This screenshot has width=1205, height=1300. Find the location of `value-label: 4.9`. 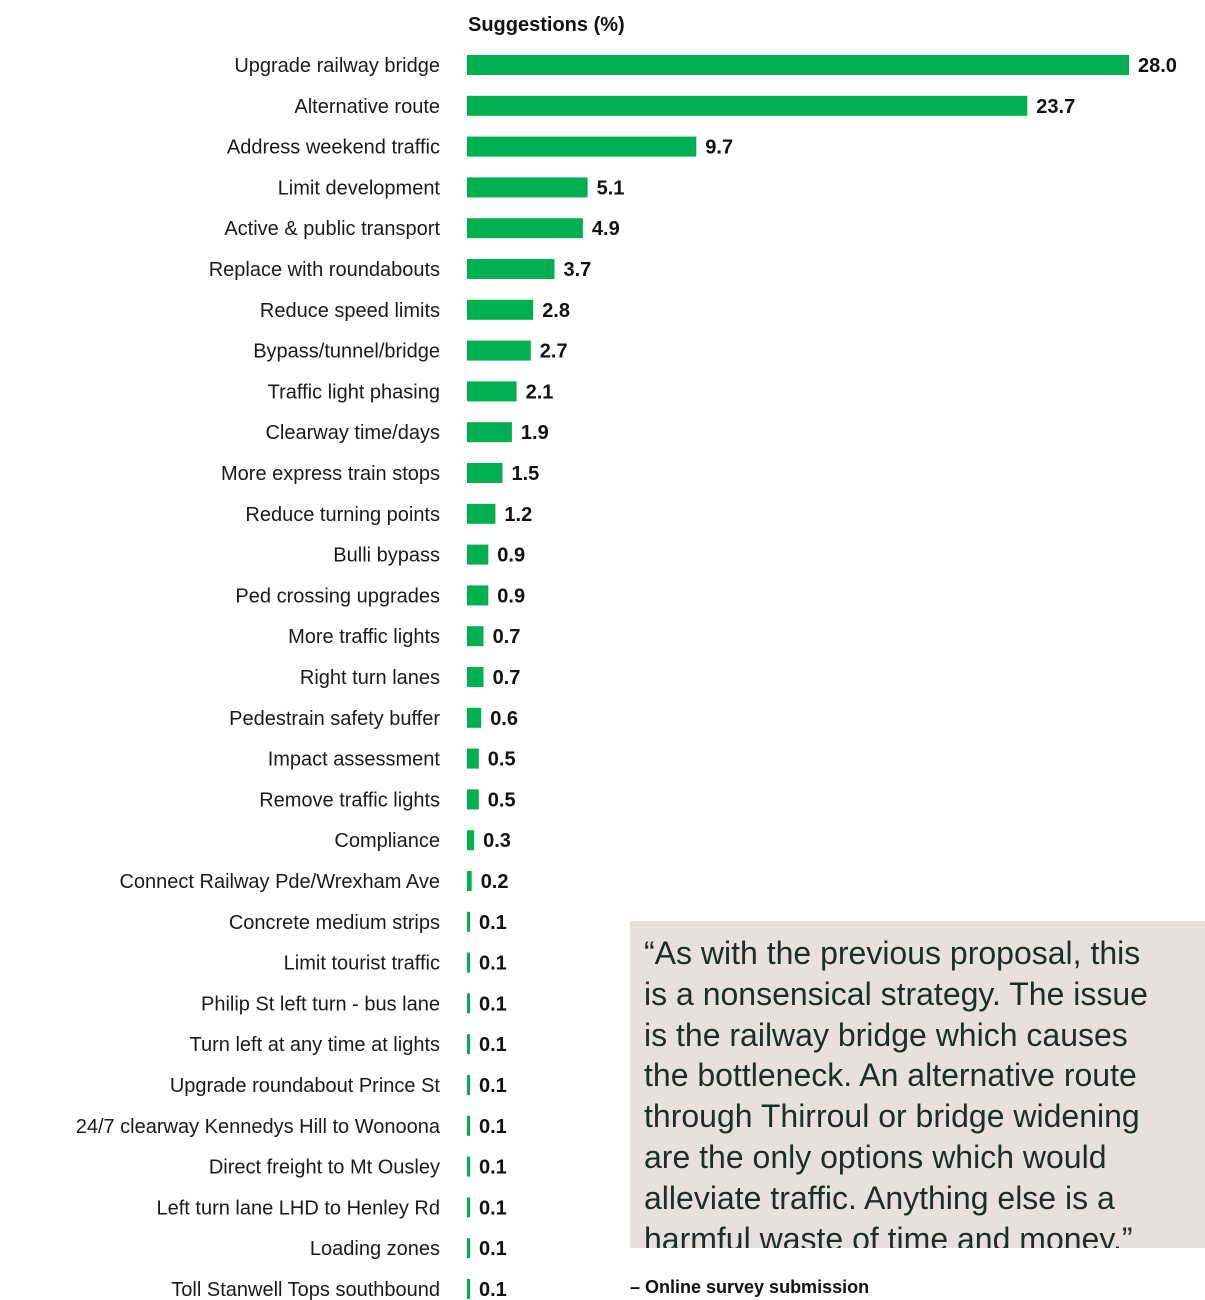

value-label: 4.9 is located at coordinates (606, 229).